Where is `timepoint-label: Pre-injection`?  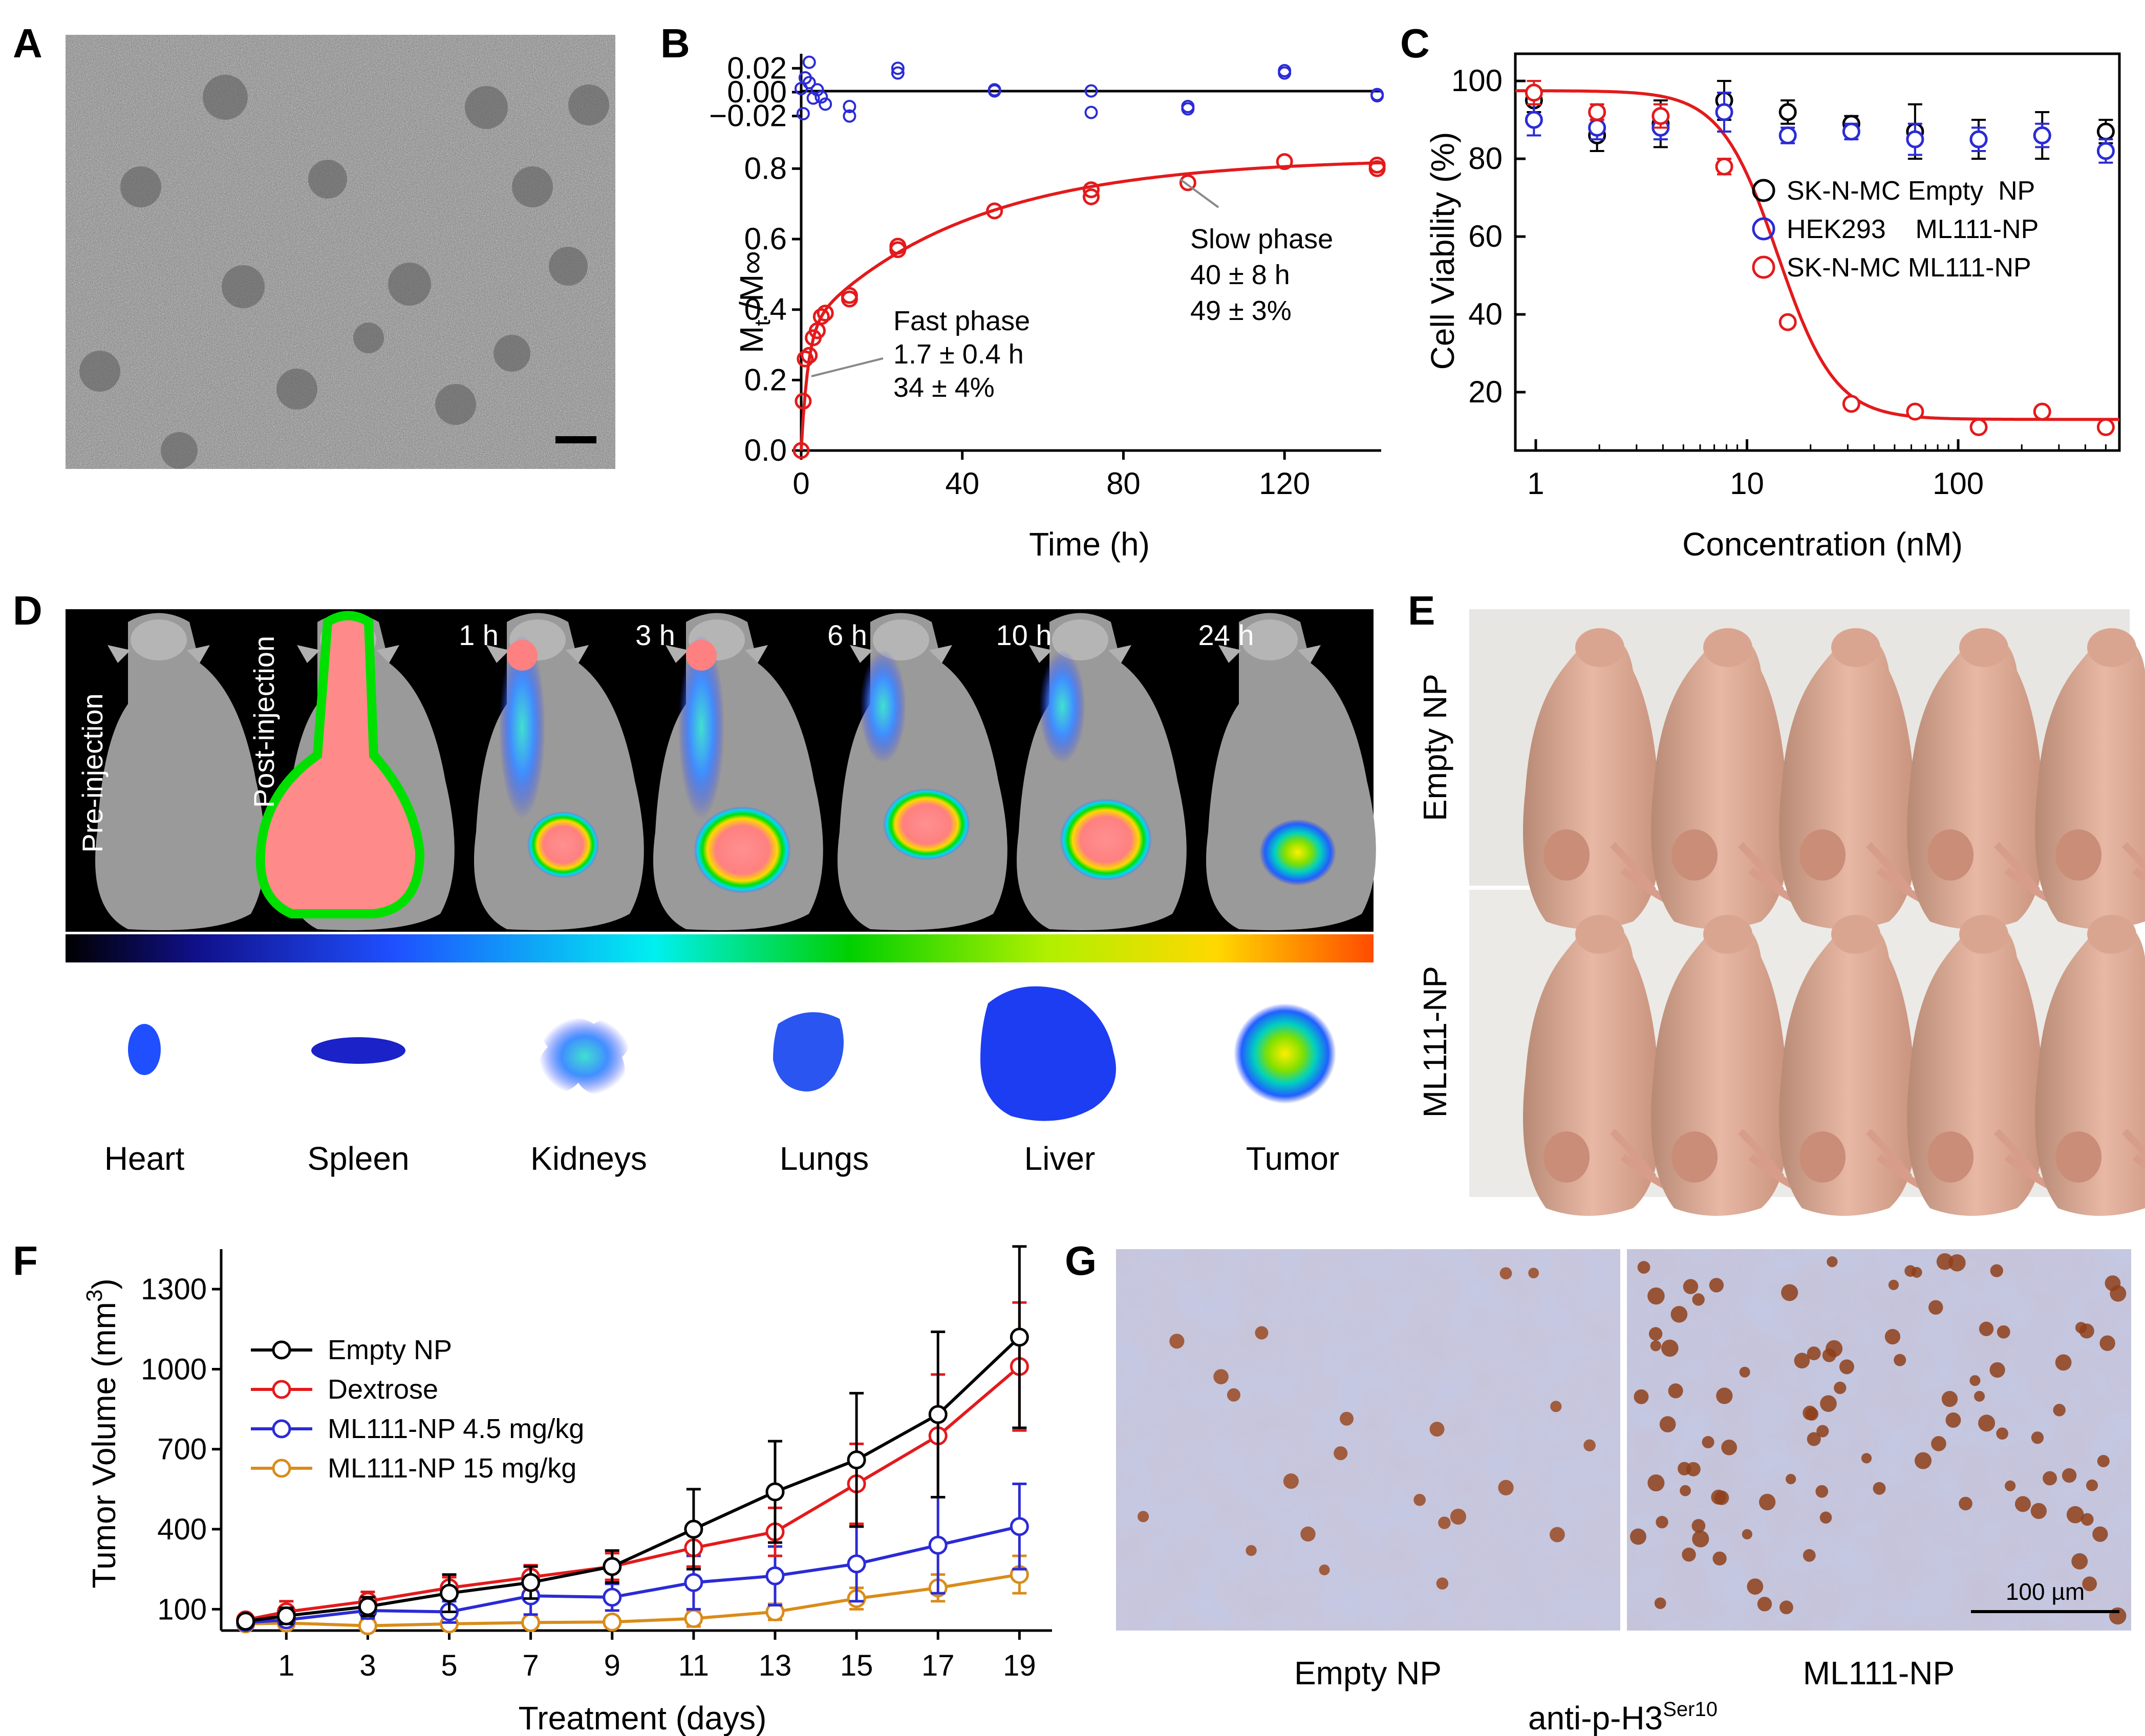 timepoint-label: Pre-injection is located at coordinates (93, 772).